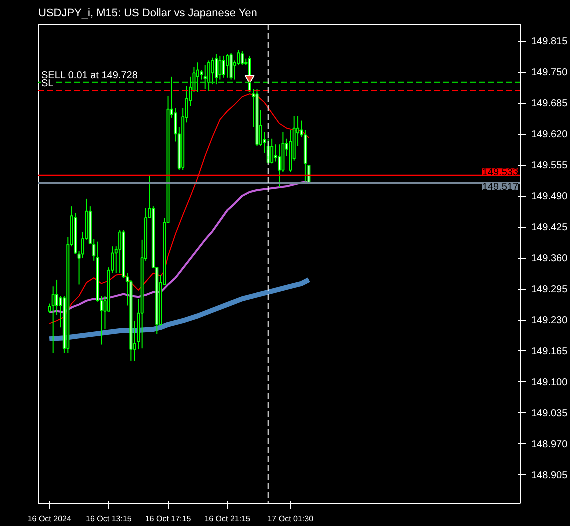 Image resolution: width=570 pixels, height=526 pixels. I want to click on ref-line-label: 149.533, so click(500, 173).